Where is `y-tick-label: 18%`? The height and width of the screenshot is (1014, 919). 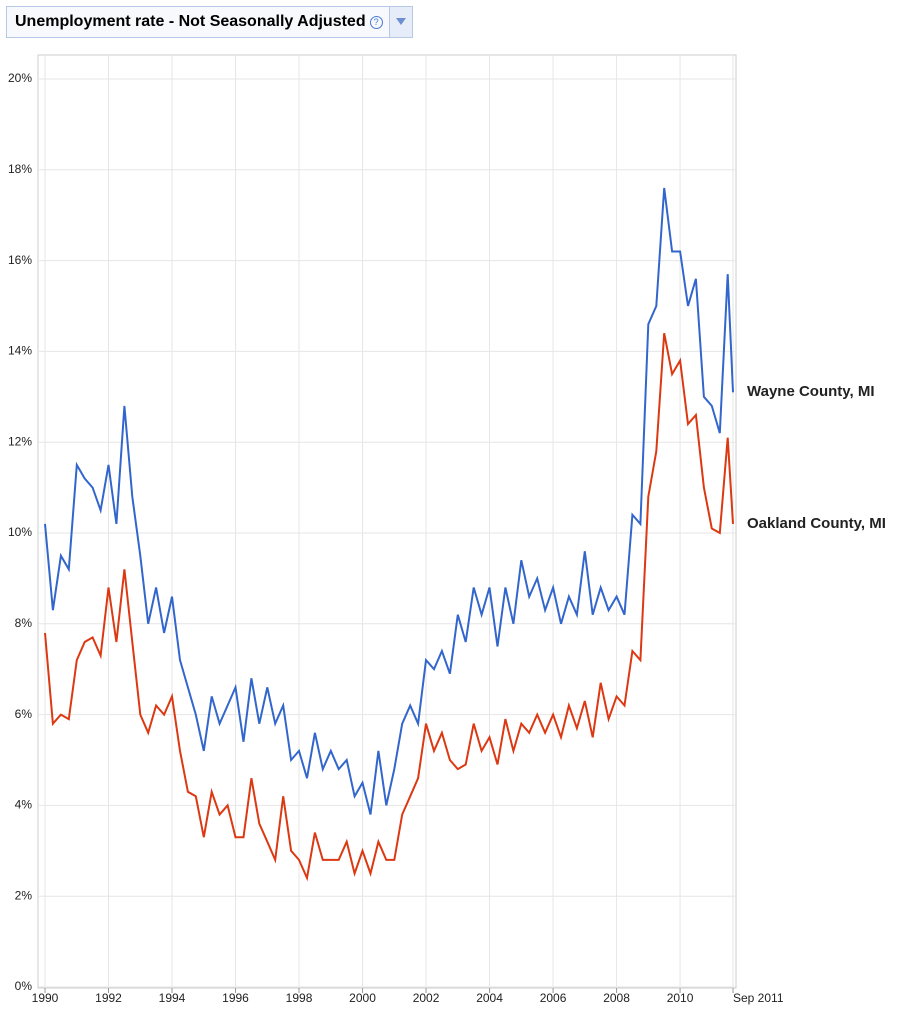
y-tick-label: 18% is located at coordinates (20, 169).